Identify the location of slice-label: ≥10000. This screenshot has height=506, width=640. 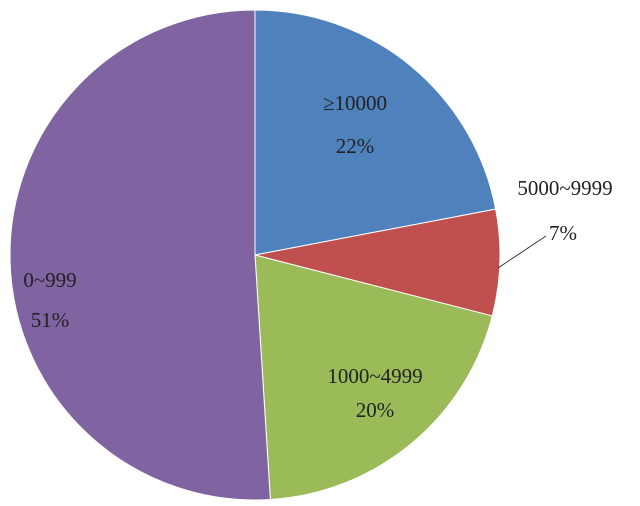
(355, 103).